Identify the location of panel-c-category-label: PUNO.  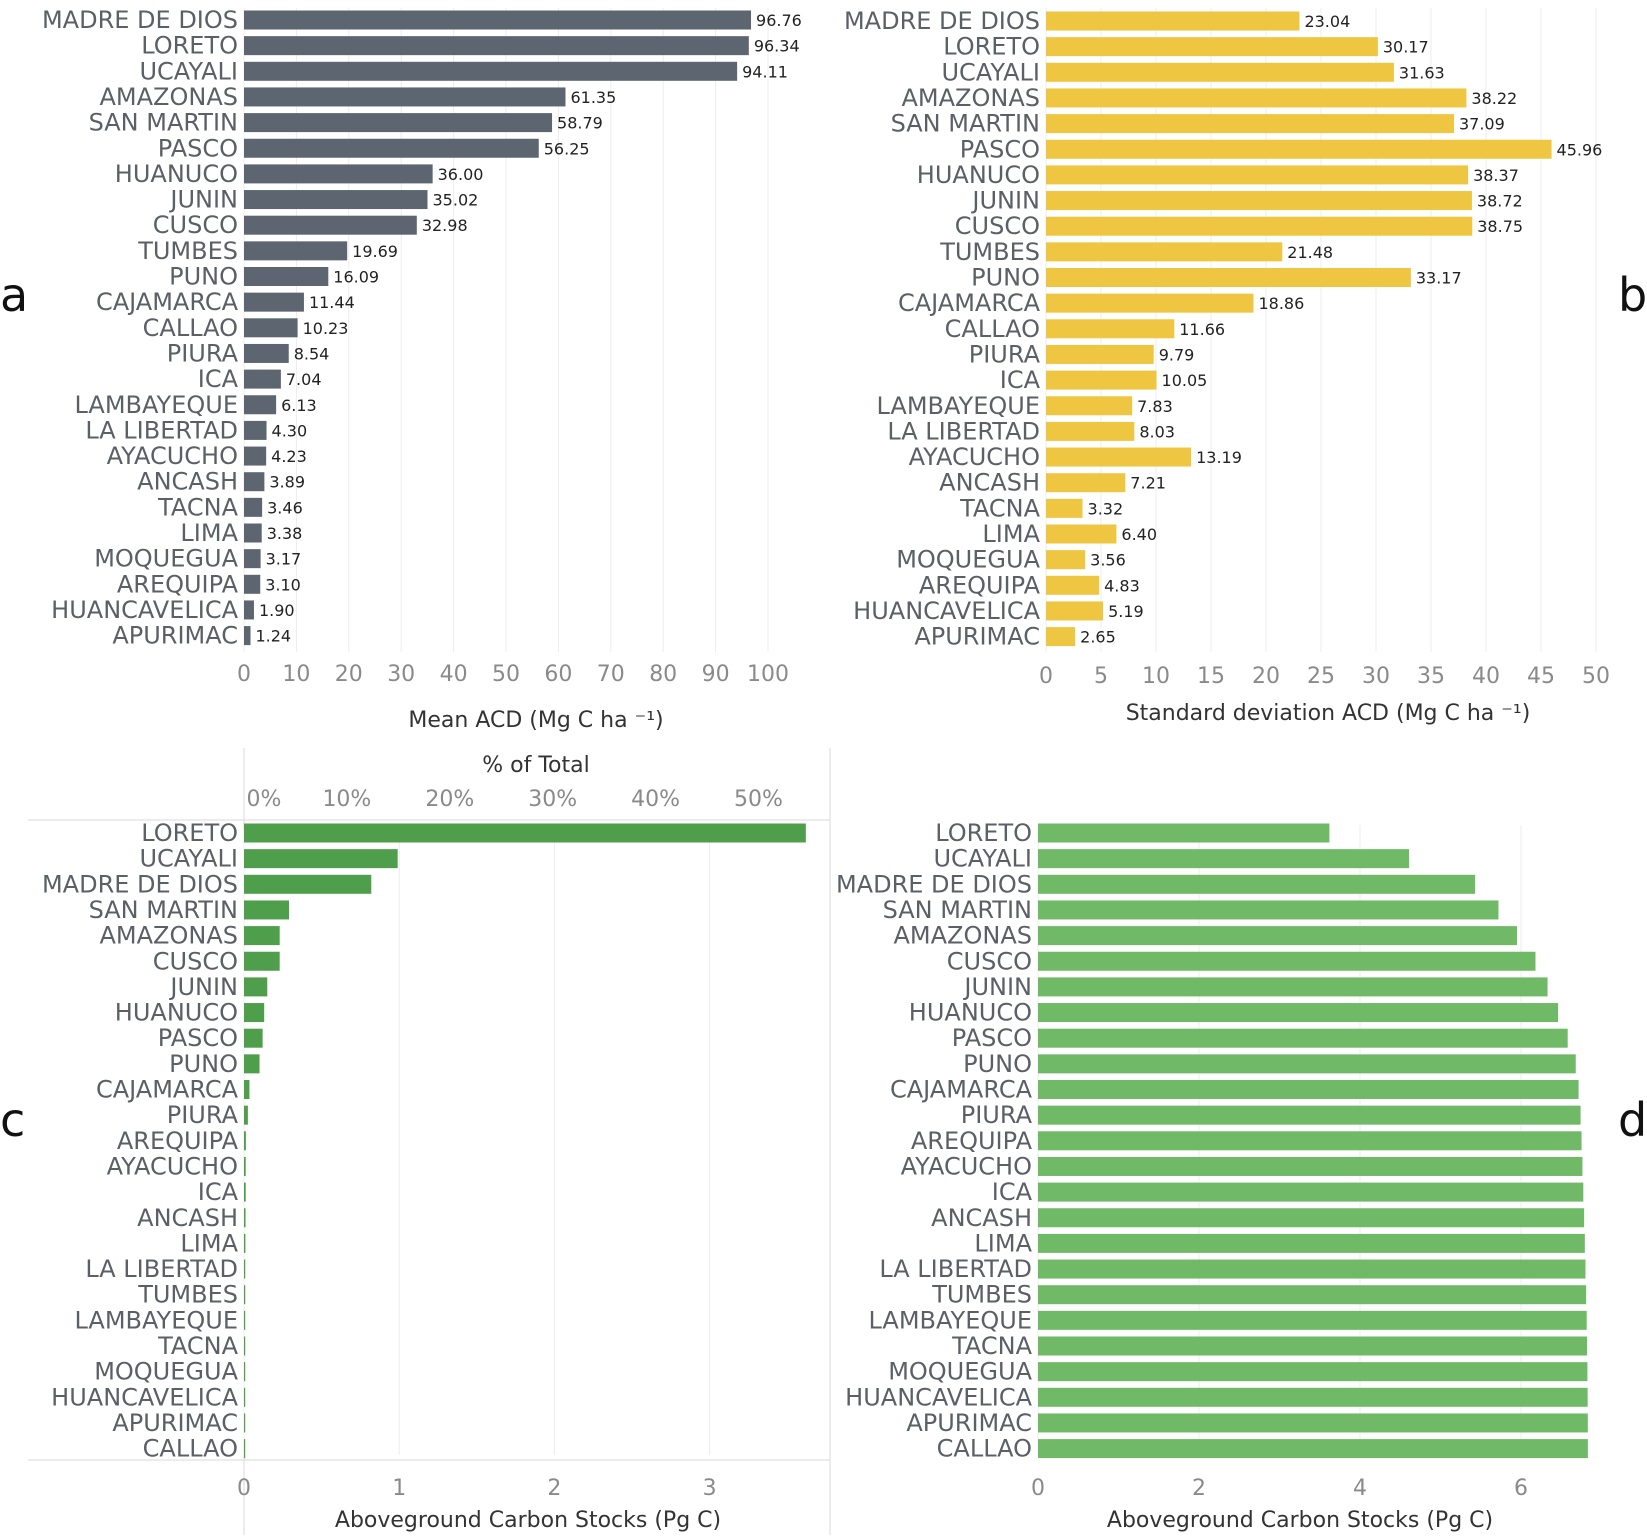
(203, 1064).